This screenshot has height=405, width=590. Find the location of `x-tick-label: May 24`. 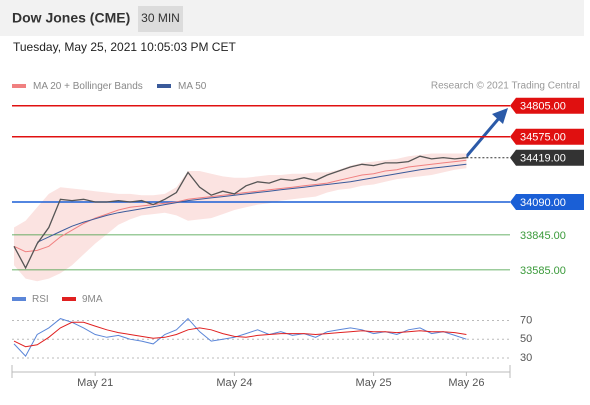

x-tick-label: May 24 is located at coordinates (234, 383).